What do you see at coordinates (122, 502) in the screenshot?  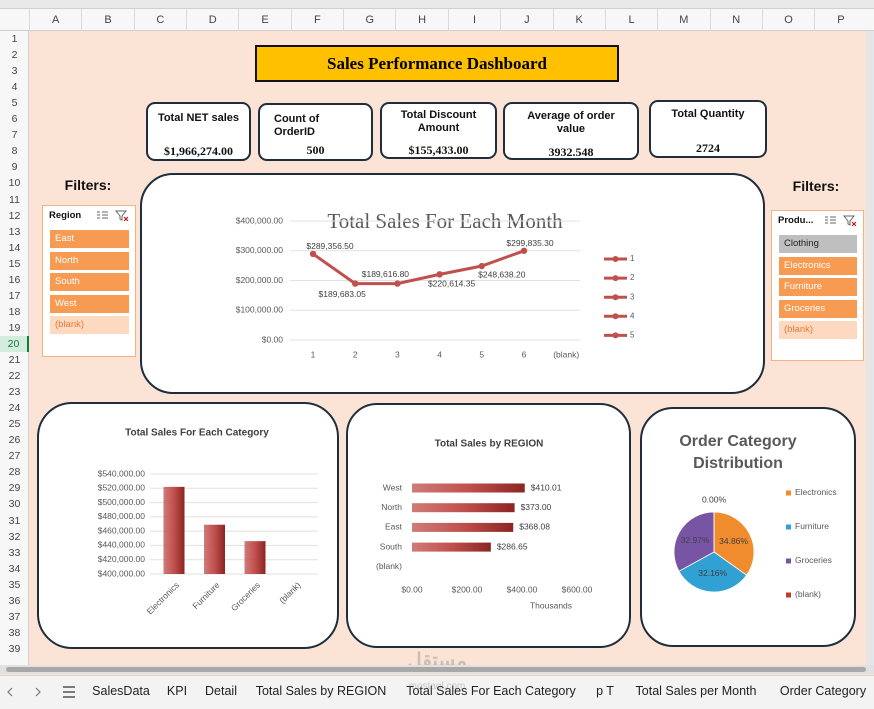 I see `y-tick-label: $500,000.00` at bounding box center [122, 502].